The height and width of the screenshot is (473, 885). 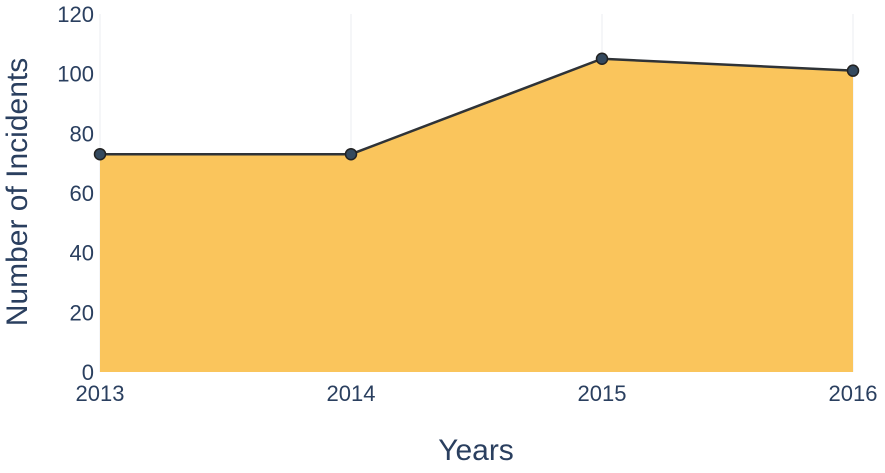 I want to click on y-tick-label: 80, so click(x=82, y=133).